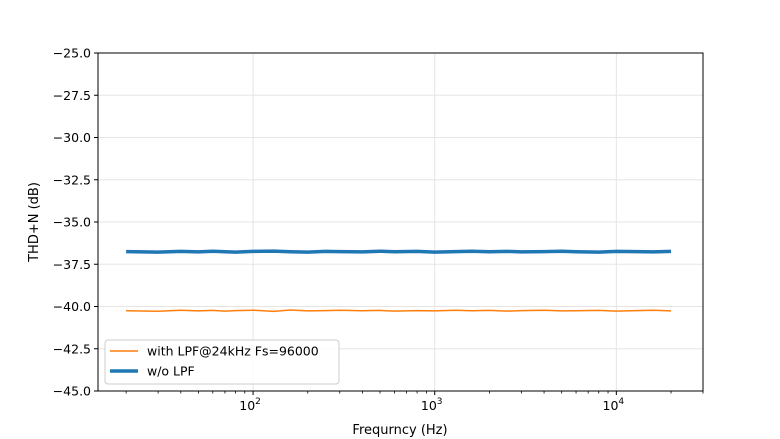 This screenshot has height=439, width=780. Describe the element at coordinates (233, 351) in the screenshot. I see `legend-label-0: with LPF@24kHz Fs=96000` at that location.